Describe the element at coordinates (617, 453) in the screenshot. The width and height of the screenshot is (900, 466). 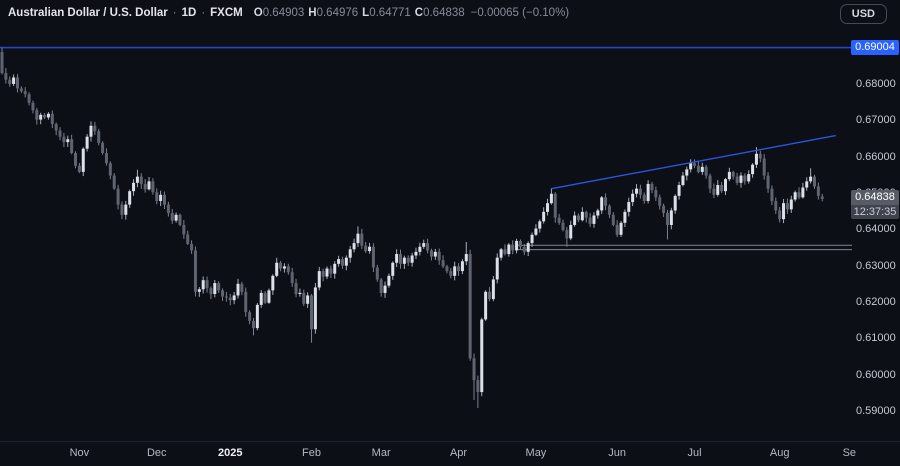
I see `time-axis-label: Jun` at that location.